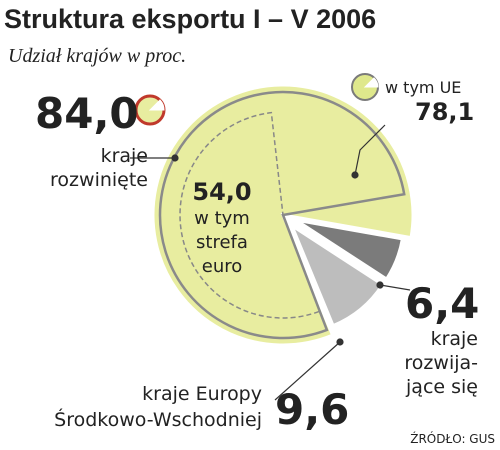 The height and width of the screenshot is (450, 500). Describe the element at coordinates (150, 110) in the screenshot. I see `icon-developed` at that location.